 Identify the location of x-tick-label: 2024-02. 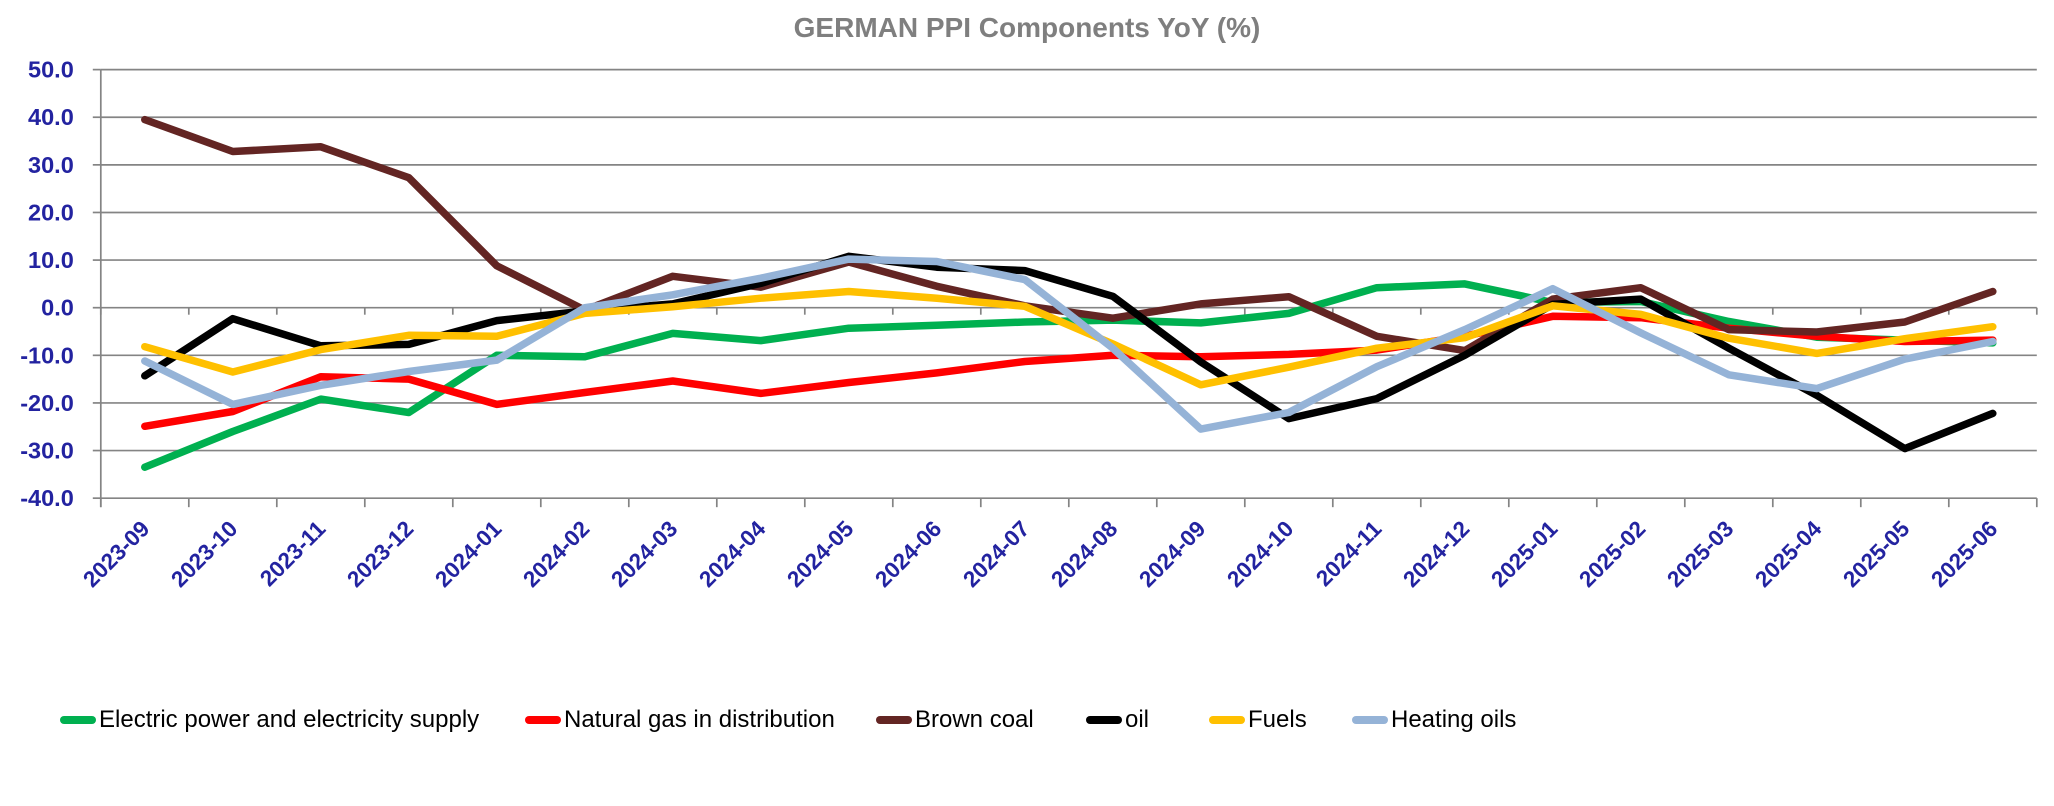
(556, 554).